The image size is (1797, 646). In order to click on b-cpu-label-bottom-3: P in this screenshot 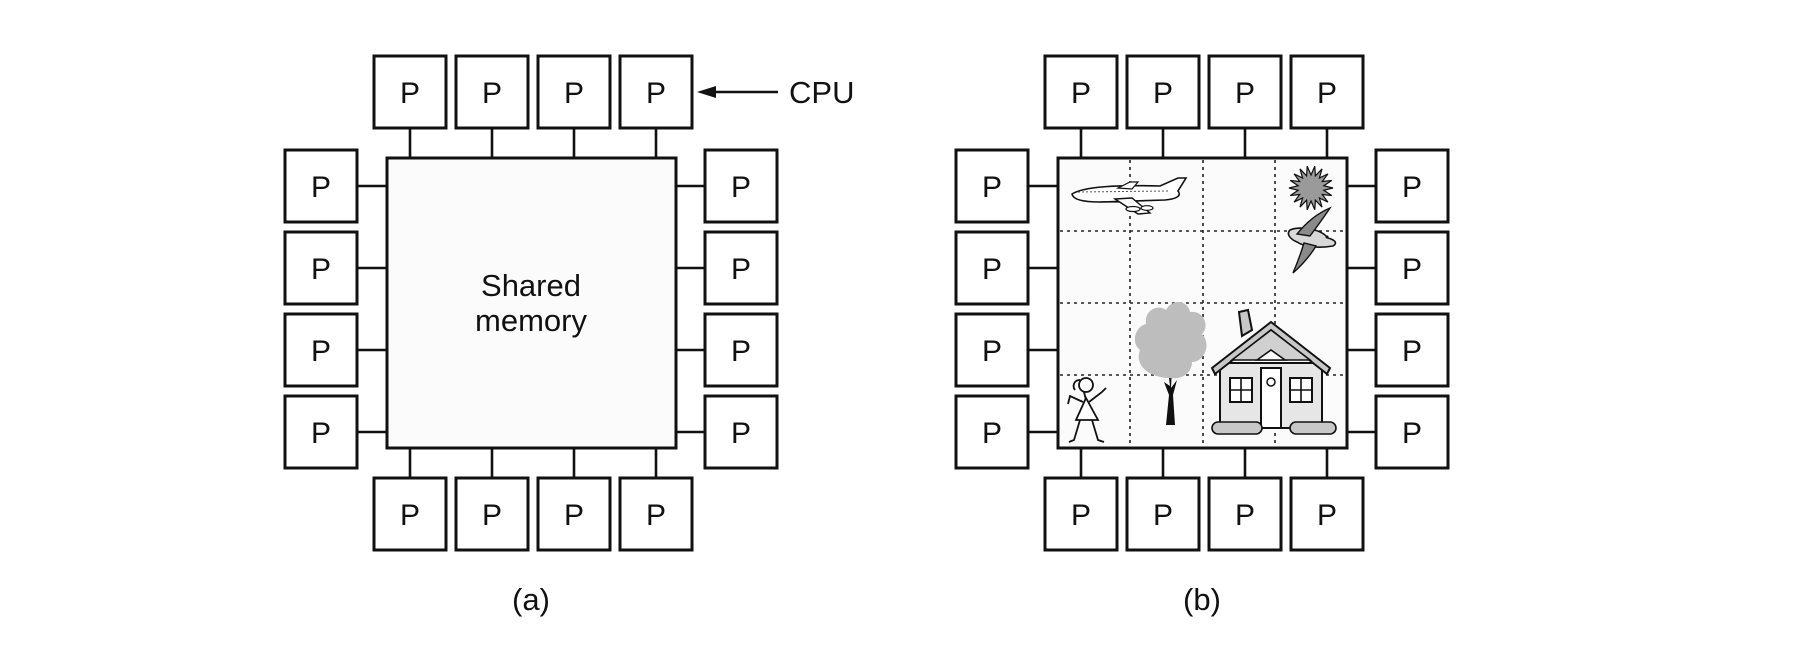, I will do `click(1245, 515)`.